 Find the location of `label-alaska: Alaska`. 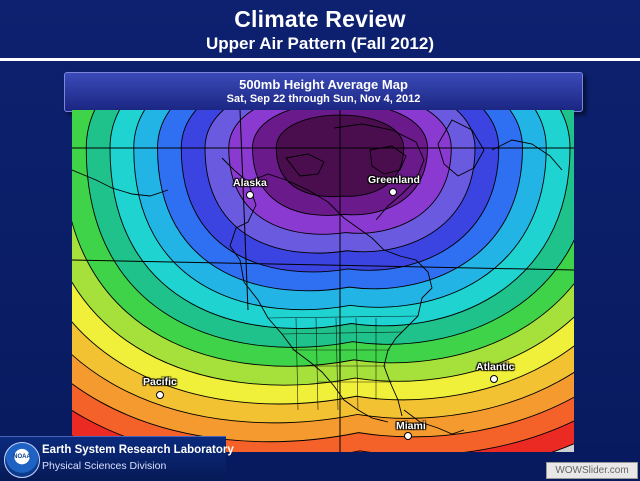

label-alaska: Alaska is located at coordinates (250, 183).